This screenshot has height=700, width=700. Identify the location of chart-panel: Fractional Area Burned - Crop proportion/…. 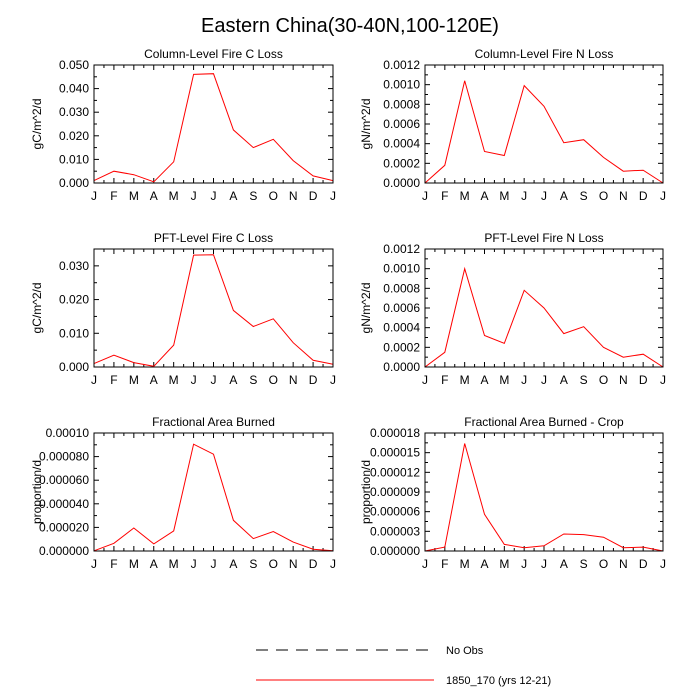
(512, 493).